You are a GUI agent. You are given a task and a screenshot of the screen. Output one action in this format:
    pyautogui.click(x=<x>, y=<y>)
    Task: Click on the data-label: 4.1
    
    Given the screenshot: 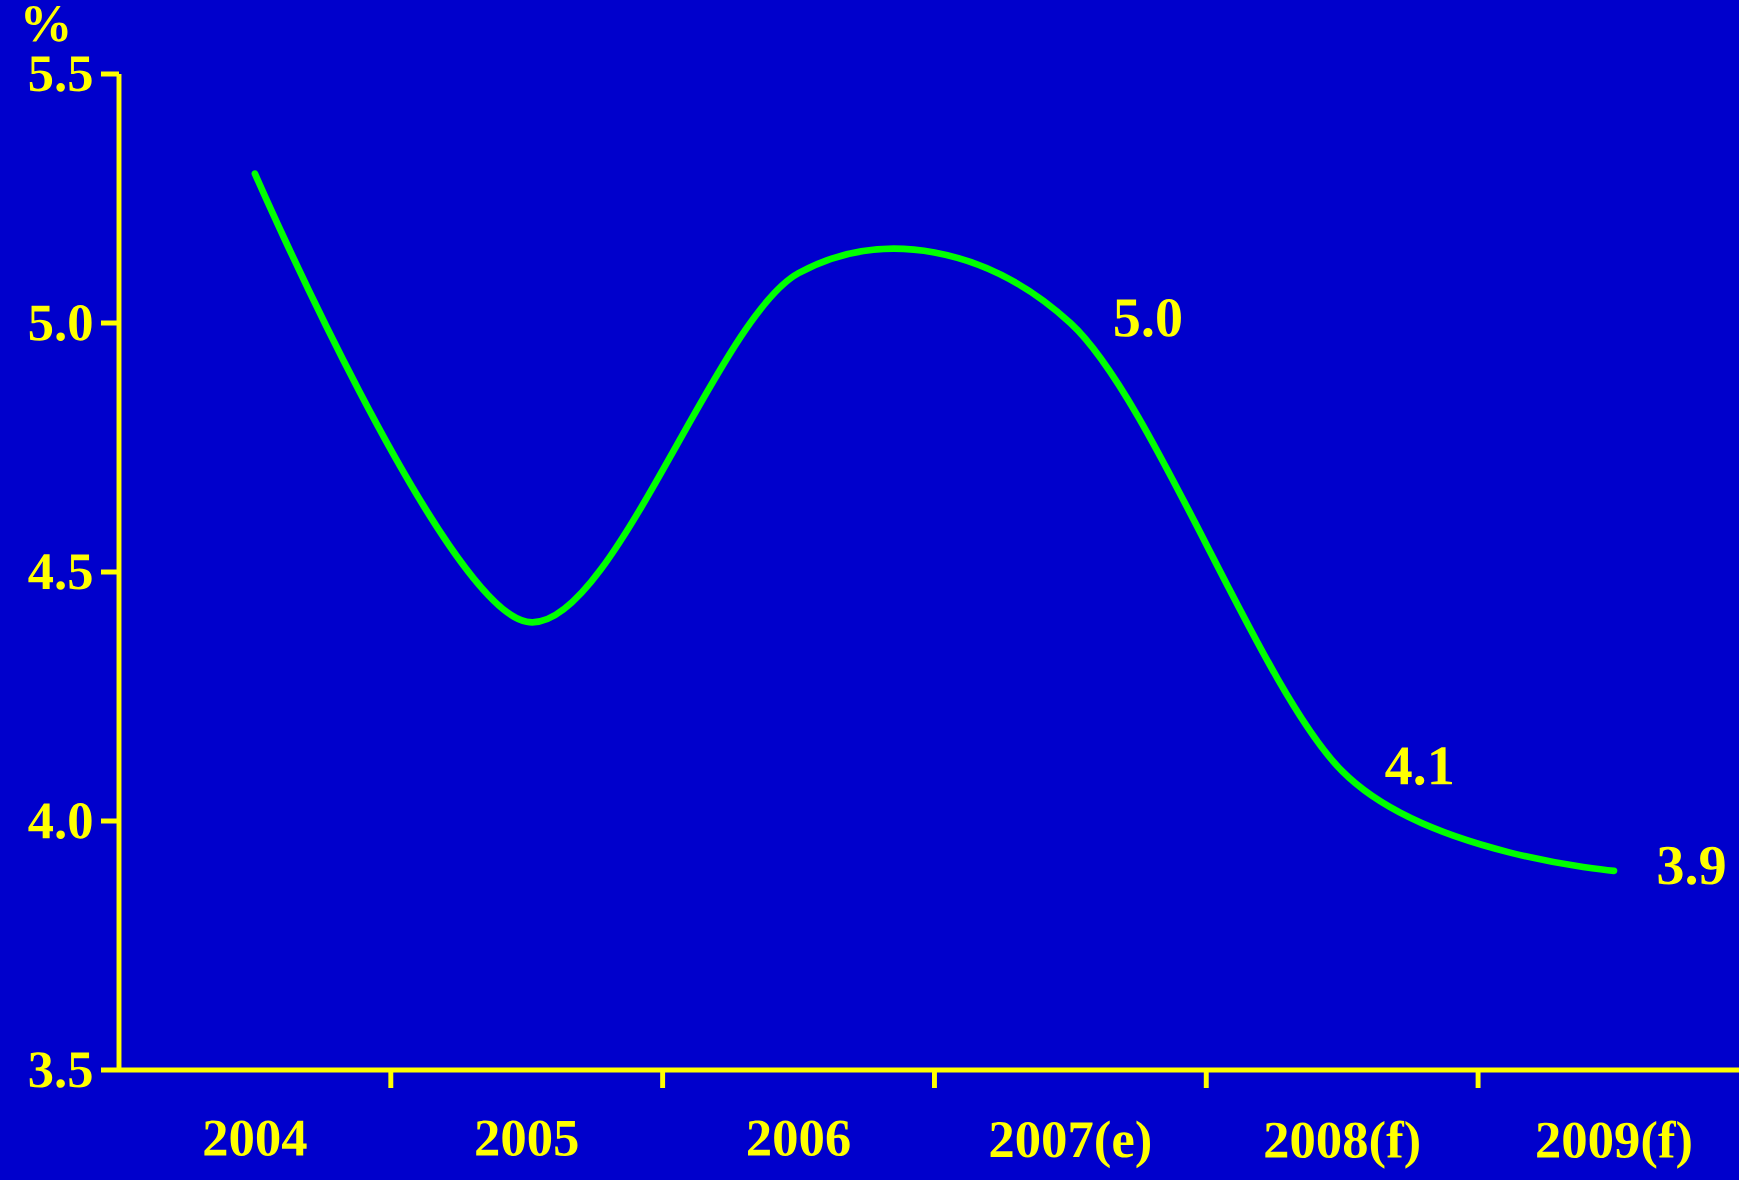 What is the action you would take?
    pyautogui.click(x=1418, y=766)
    